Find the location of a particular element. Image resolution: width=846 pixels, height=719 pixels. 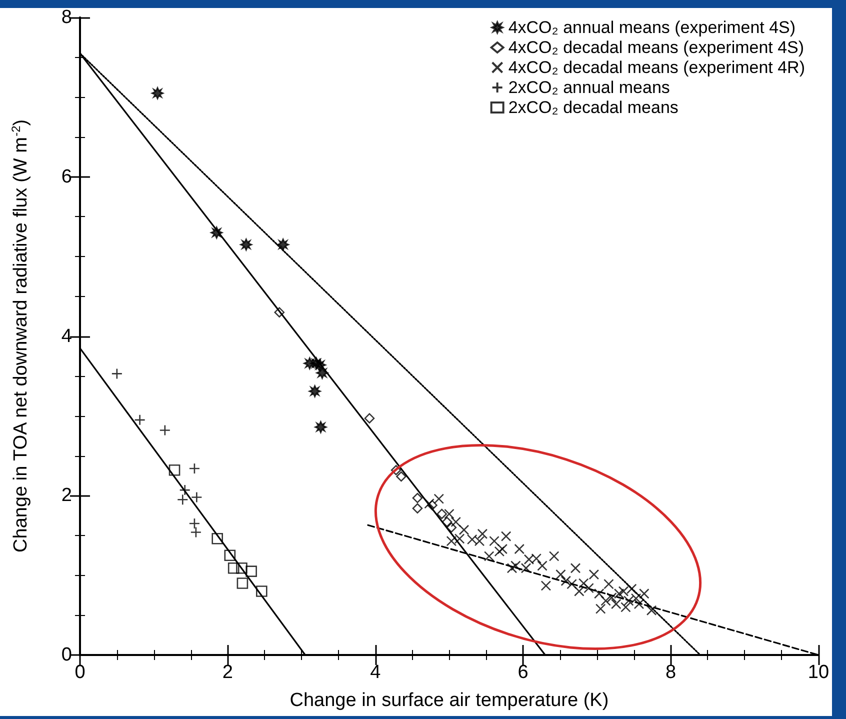

legend-label: 4xCO₂ decadal means (experiment 4S) is located at coordinates (656, 47).